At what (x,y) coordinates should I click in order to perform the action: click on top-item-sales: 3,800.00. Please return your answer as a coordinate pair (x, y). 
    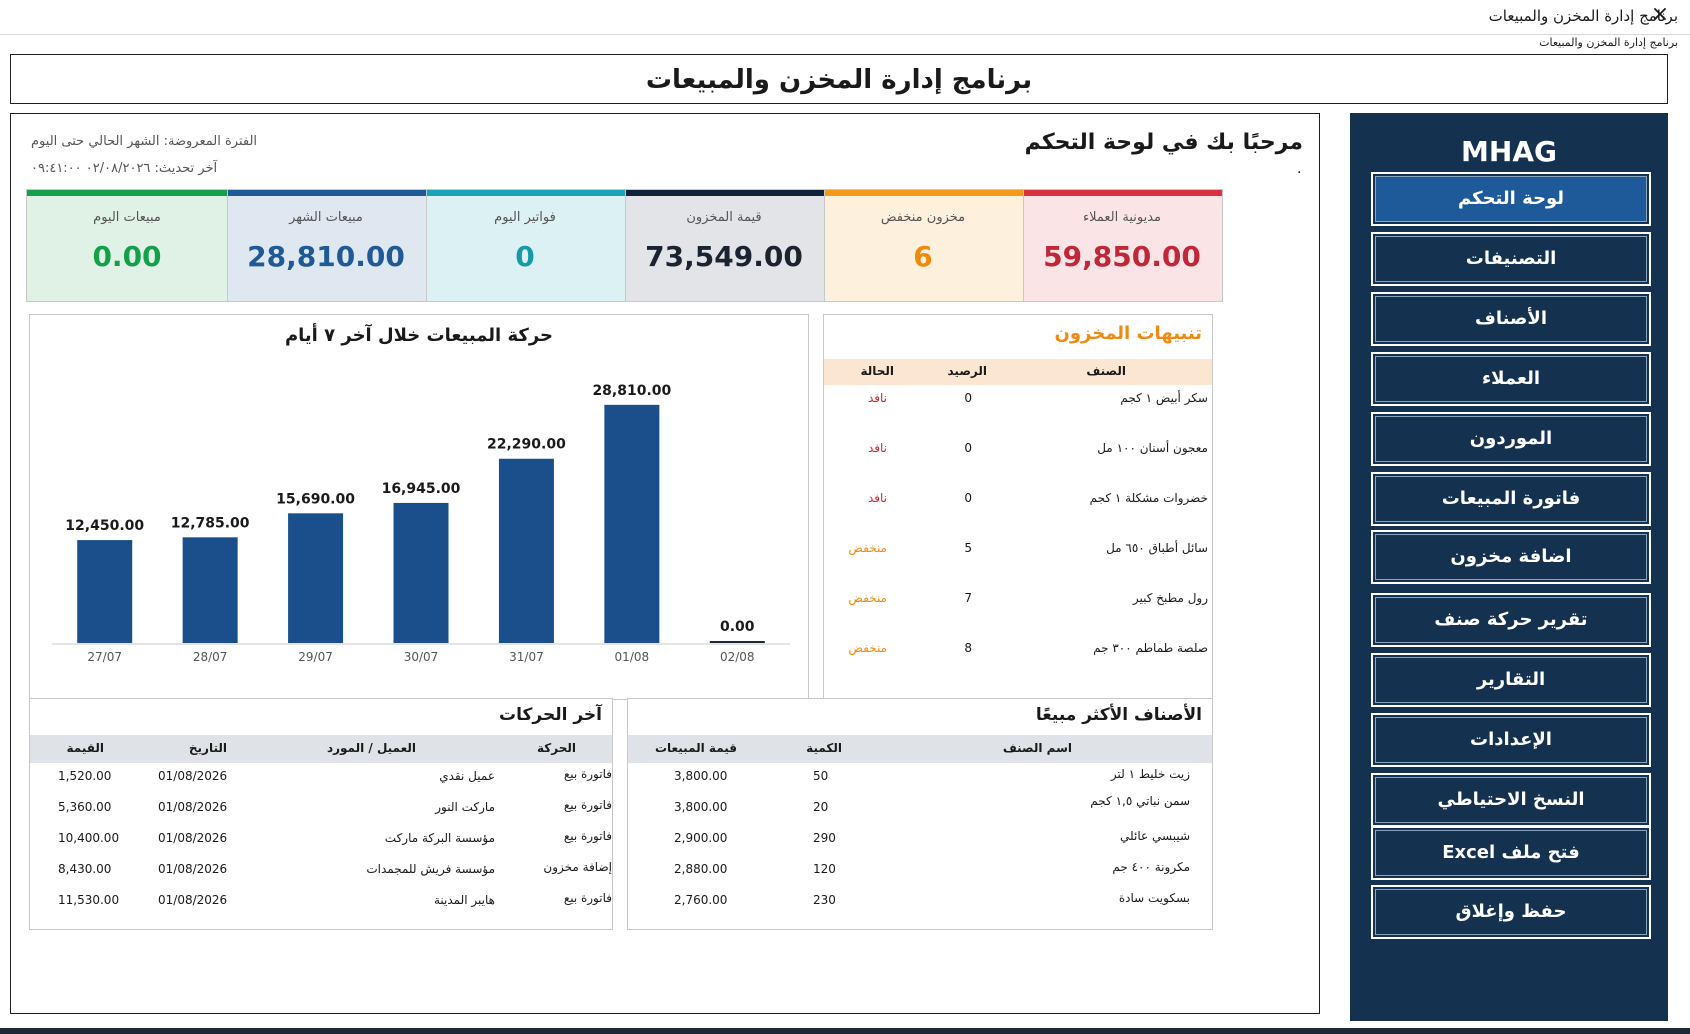
    Looking at the image, I should click on (701, 807).